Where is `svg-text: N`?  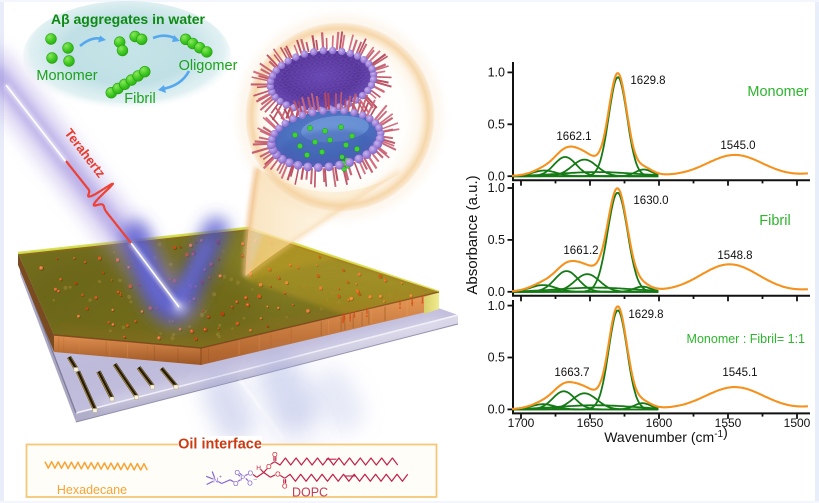 svg-text: N is located at coordinates (215, 481).